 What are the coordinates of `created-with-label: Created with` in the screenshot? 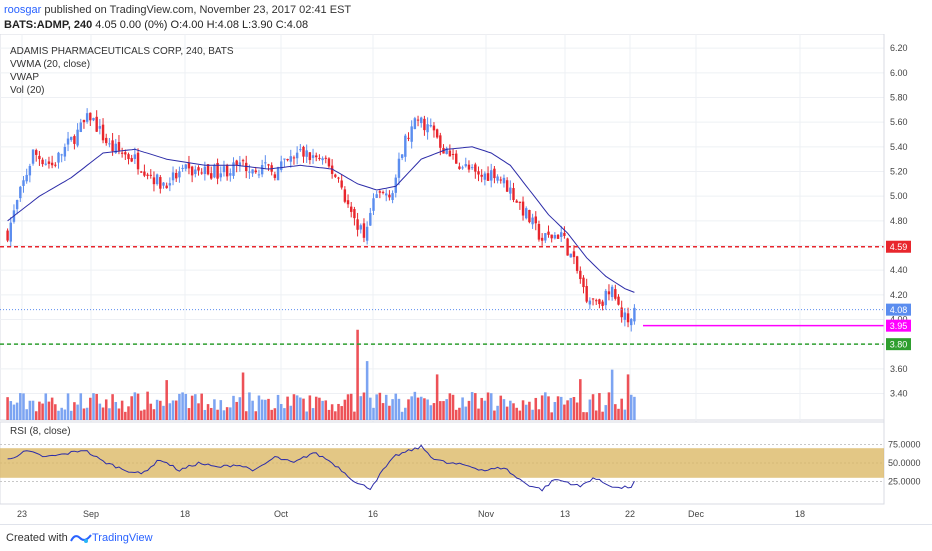 It's located at (37, 538).